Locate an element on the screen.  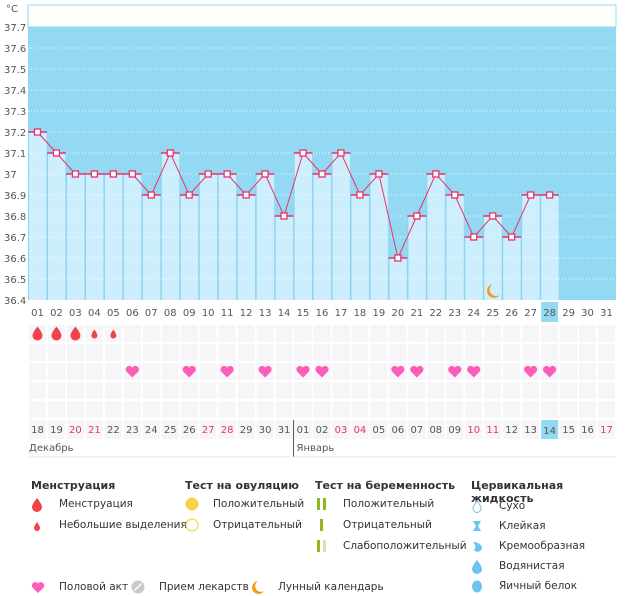
date-label: 04 is located at coordinates (360, 430).